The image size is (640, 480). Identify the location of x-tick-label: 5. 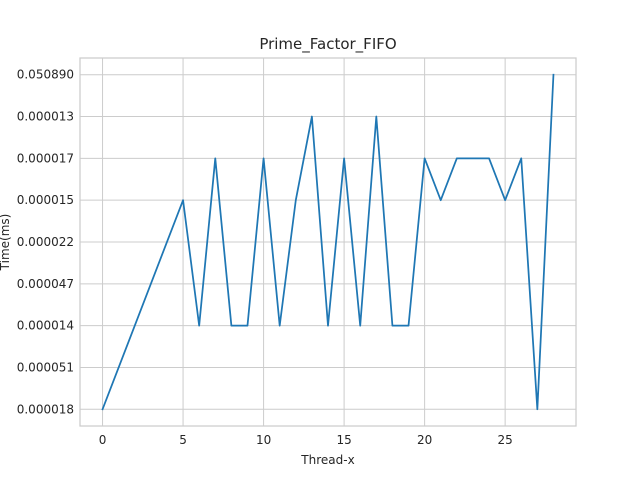
(183, 440).